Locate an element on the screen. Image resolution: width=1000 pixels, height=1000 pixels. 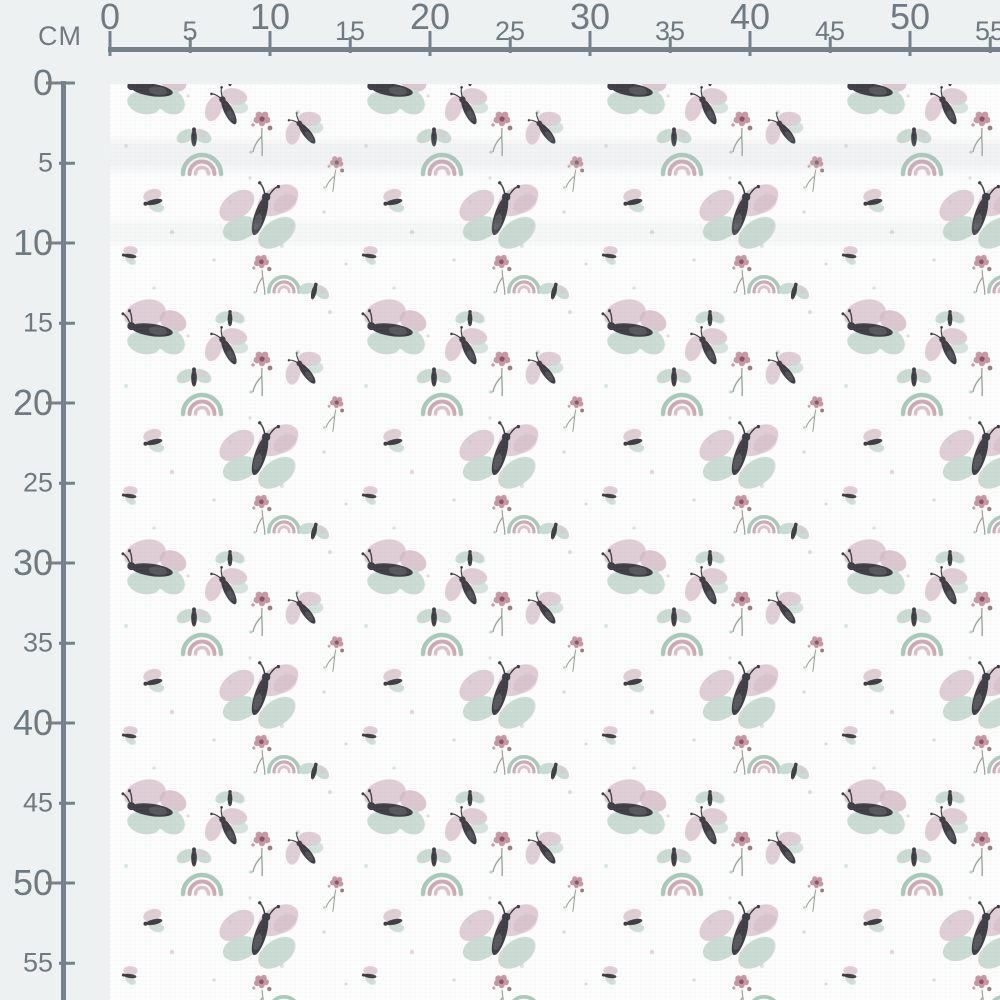
top-ruler: 0 5 10 15 20 25 30 35 40 45 50 55 is located at coordinates (500, 31).